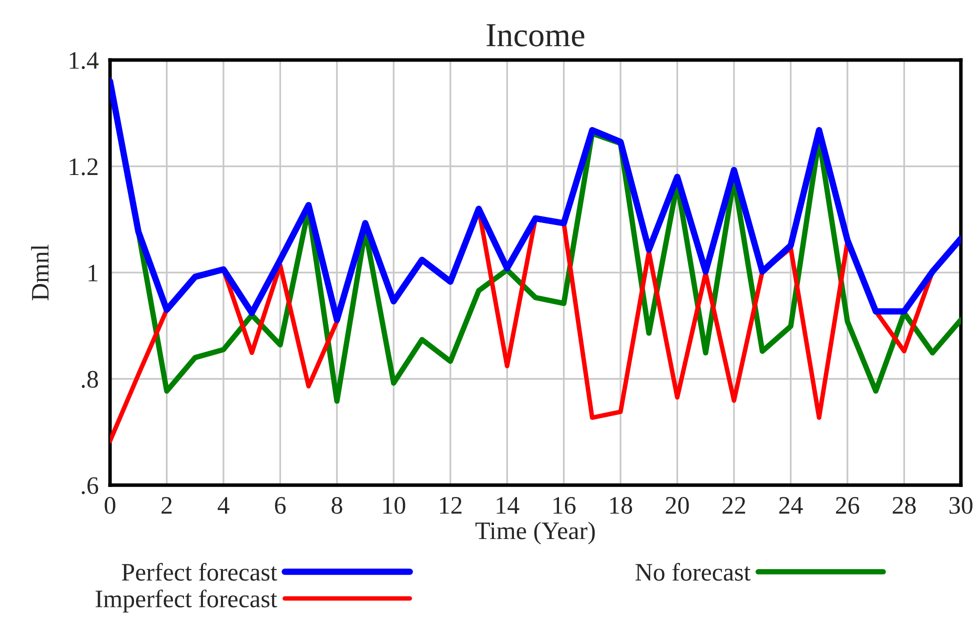 This screenshot has height=635, width=978. I want to click on x-tick-label: 8, so click(337, 505).